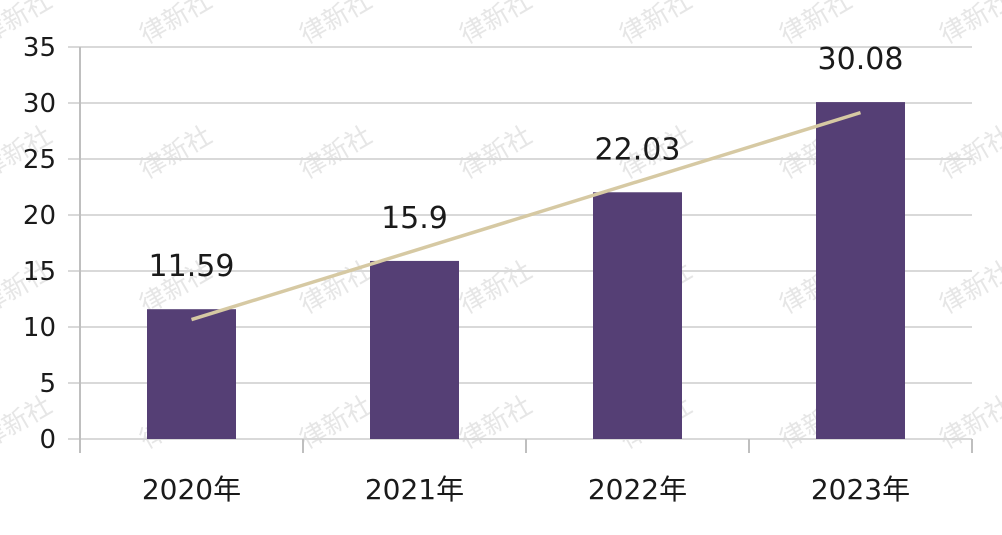 The width and height of the screenshot is (1002, 535). Describe the element at coordinates (861, 59) in the screenshot. I see `data-label: 30.08` at that location.